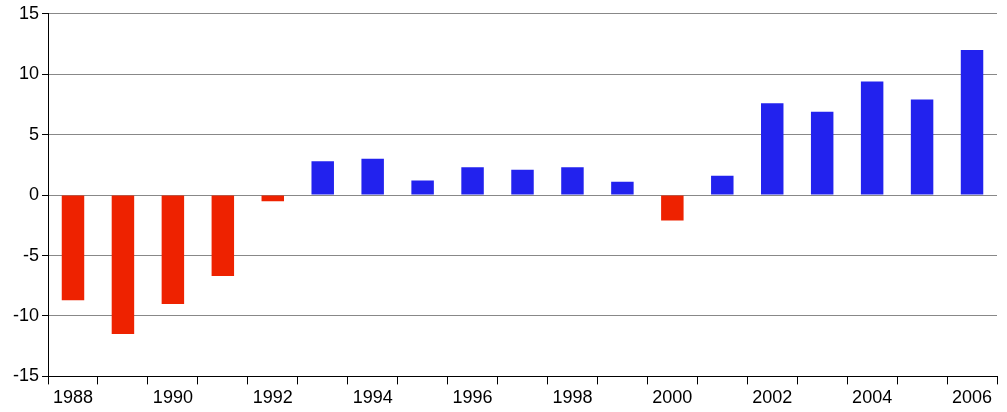 The width and height of the screenshot is (1007, 412). What do you see at coordinates (172, 397) in the screenshot?
I see `x-tick-label: 1990` at bounding box center [172, 397].